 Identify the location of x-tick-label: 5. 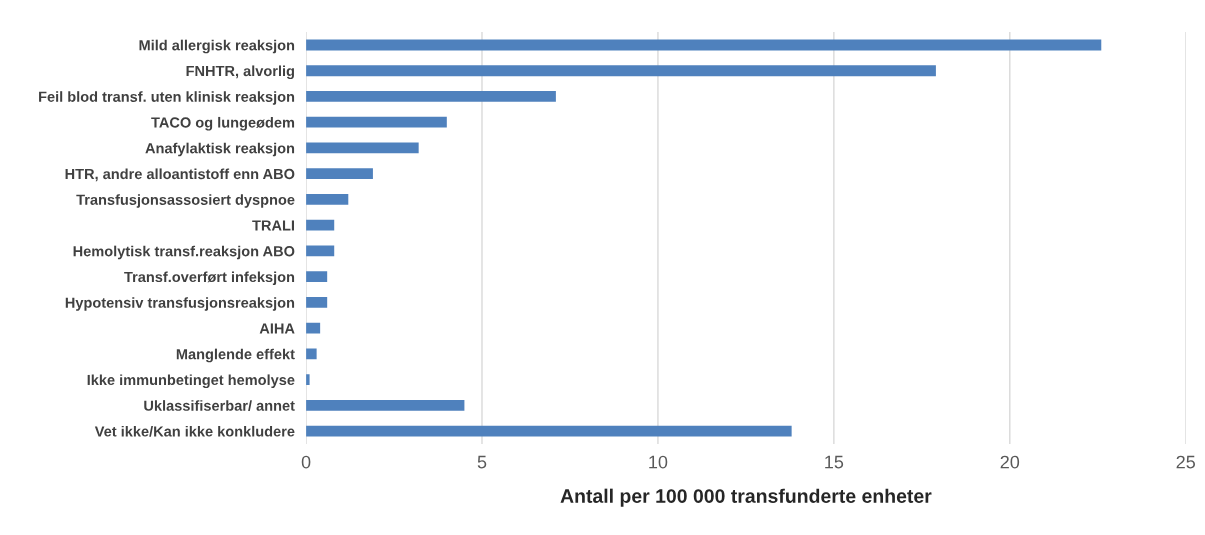
(482, 462).